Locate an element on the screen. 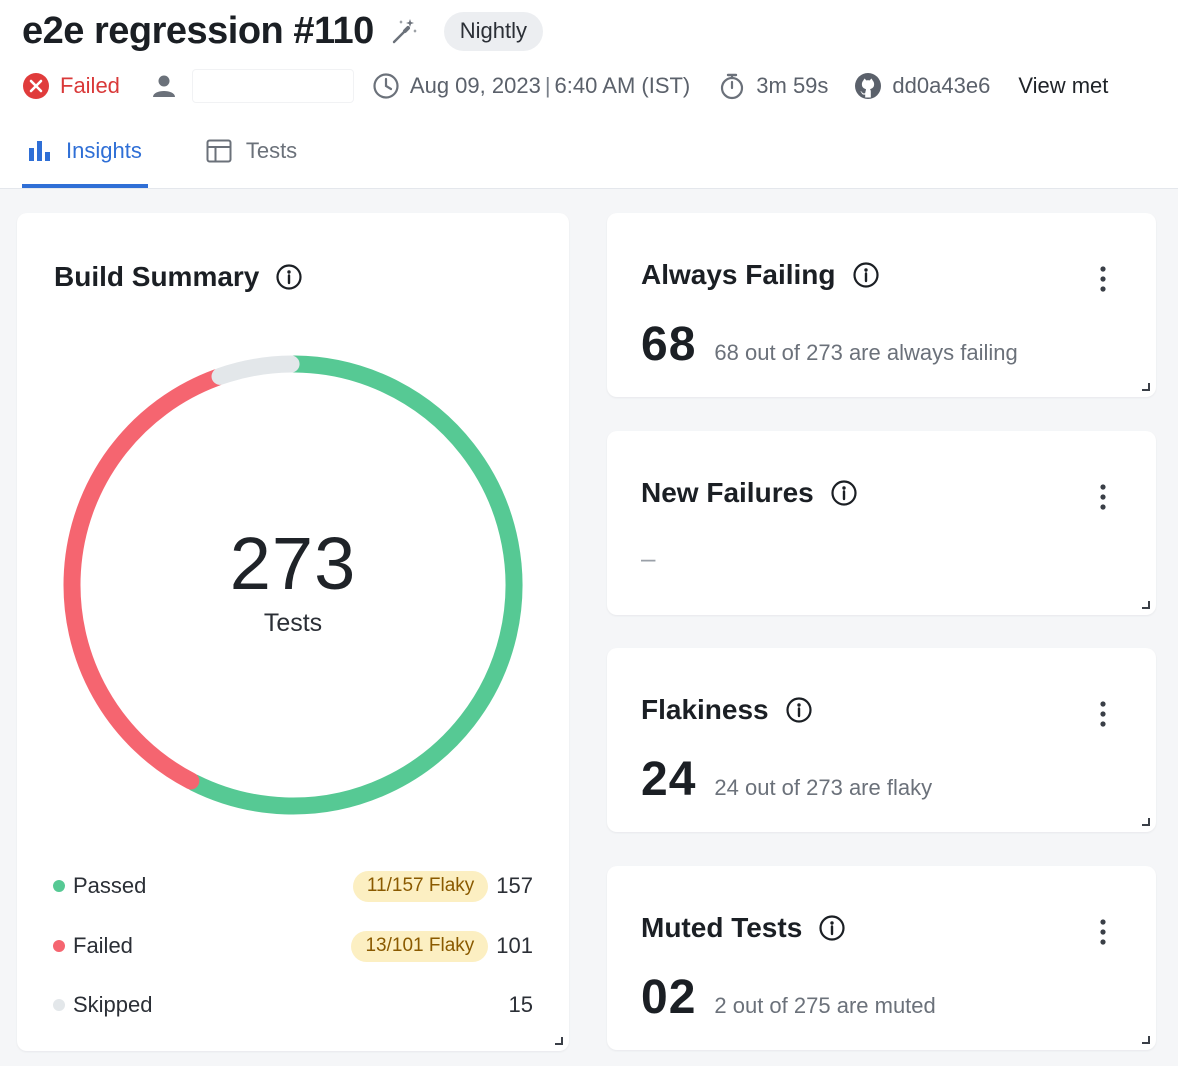  build-date: Aug 09, 2023 is located at coordinates (475, 85).